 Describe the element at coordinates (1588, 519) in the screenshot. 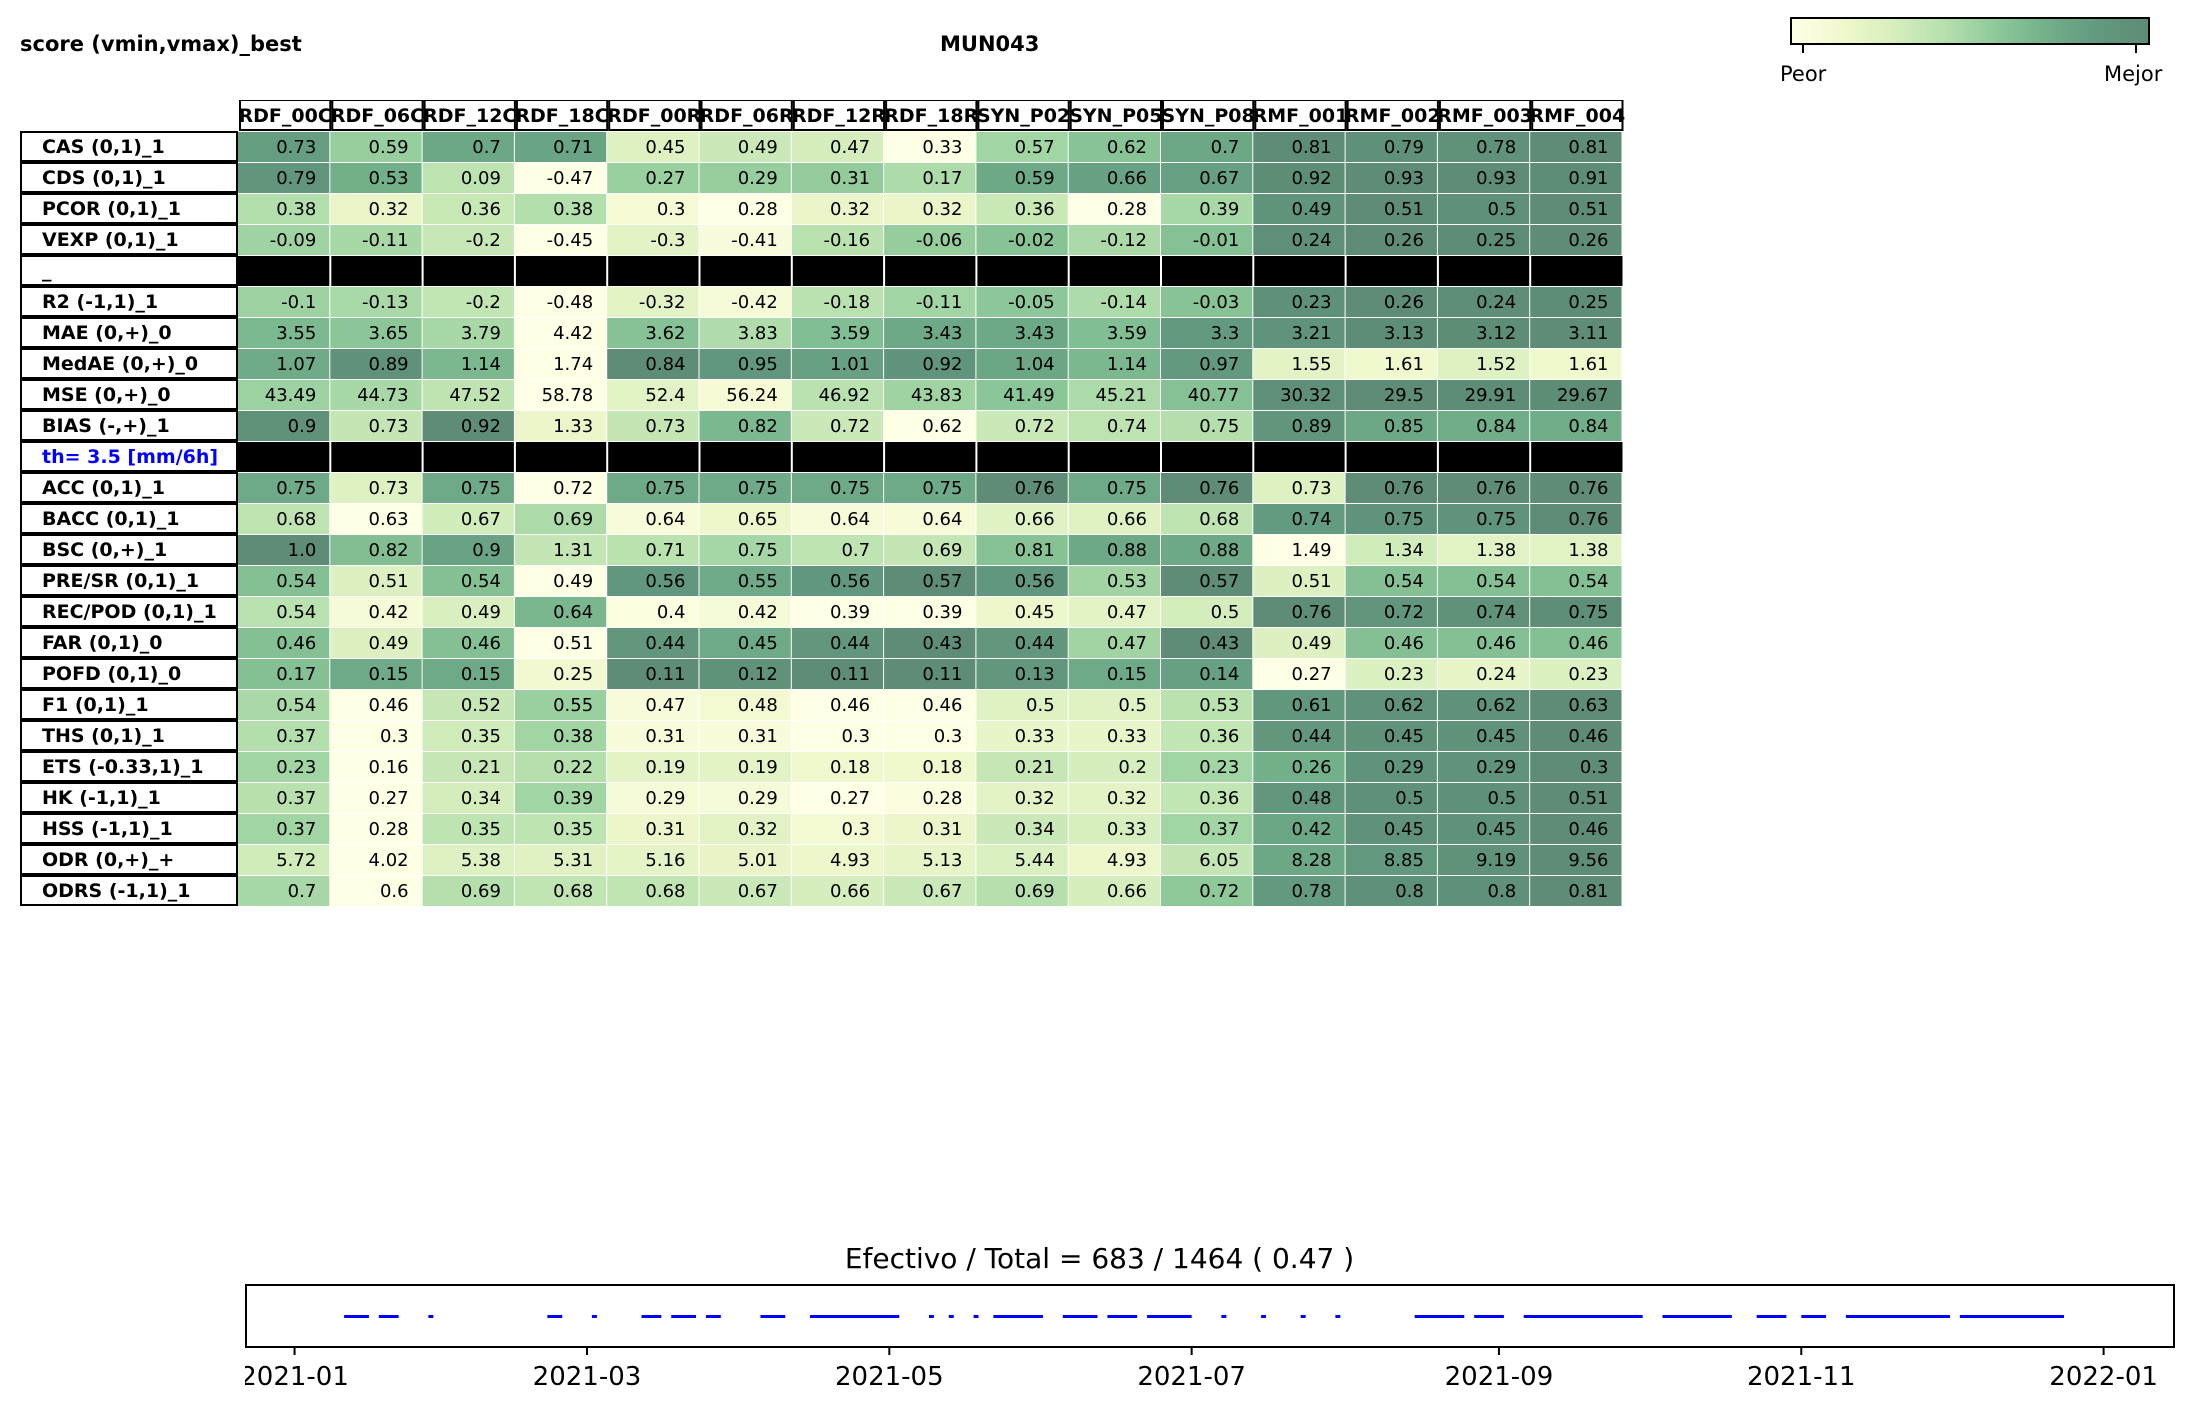

I see `cell-value: 0.76` at that location.